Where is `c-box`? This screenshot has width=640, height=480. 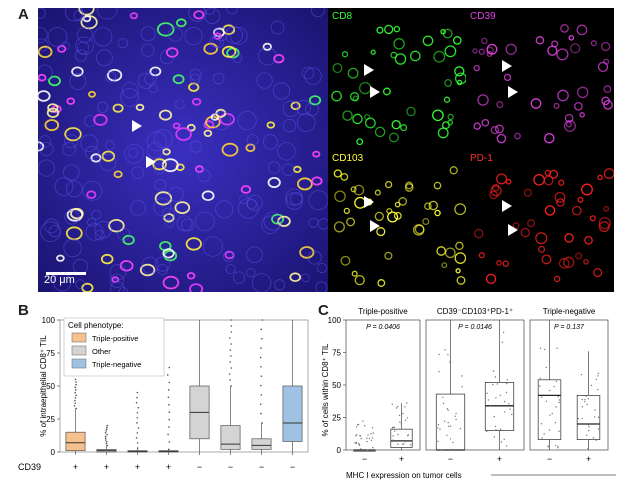 c-box is located at coordinates (401, 438).